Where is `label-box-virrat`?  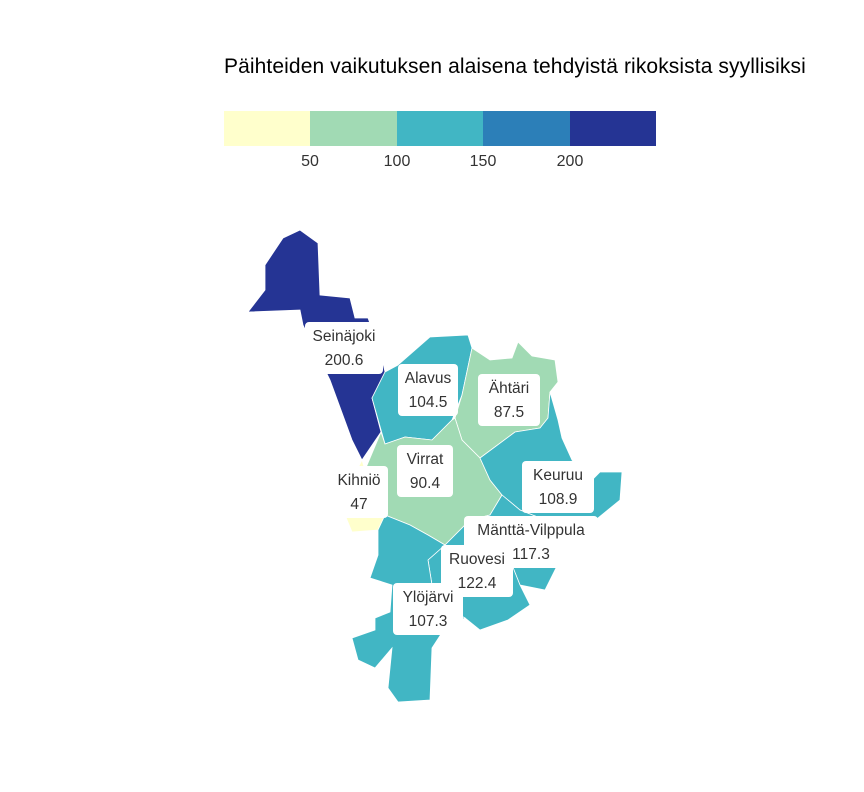 label-box-virrat is located at coordinates (425, 471).